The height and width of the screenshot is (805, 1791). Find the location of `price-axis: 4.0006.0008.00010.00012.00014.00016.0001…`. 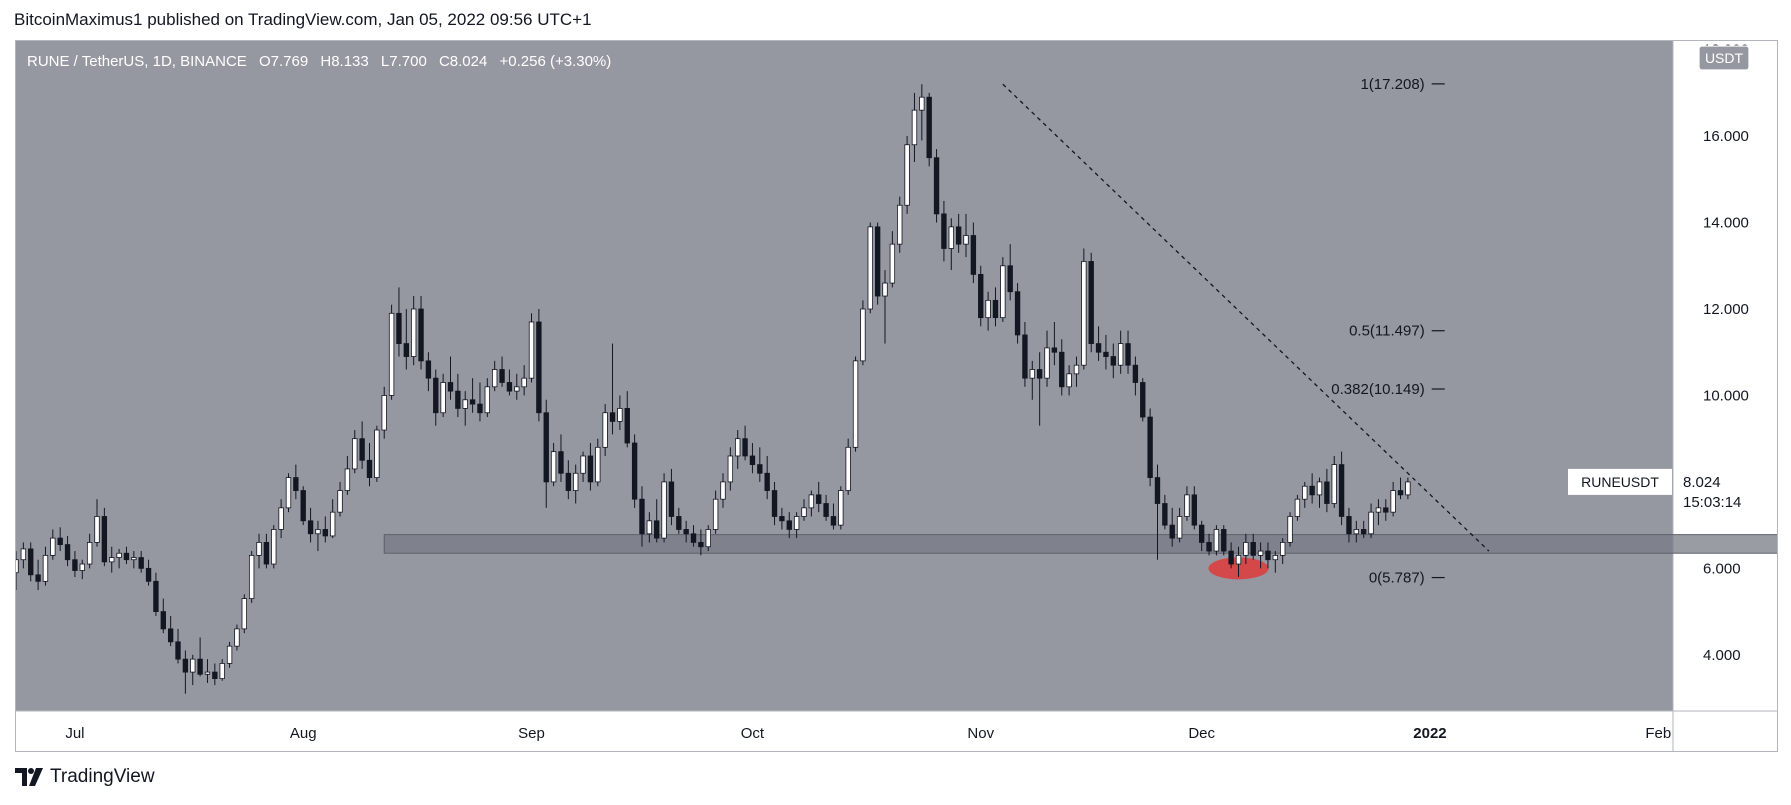

price-axis: 4.0006.0008.00010.00012.00014.00016.0001… is located at coordinates (1726, 353).